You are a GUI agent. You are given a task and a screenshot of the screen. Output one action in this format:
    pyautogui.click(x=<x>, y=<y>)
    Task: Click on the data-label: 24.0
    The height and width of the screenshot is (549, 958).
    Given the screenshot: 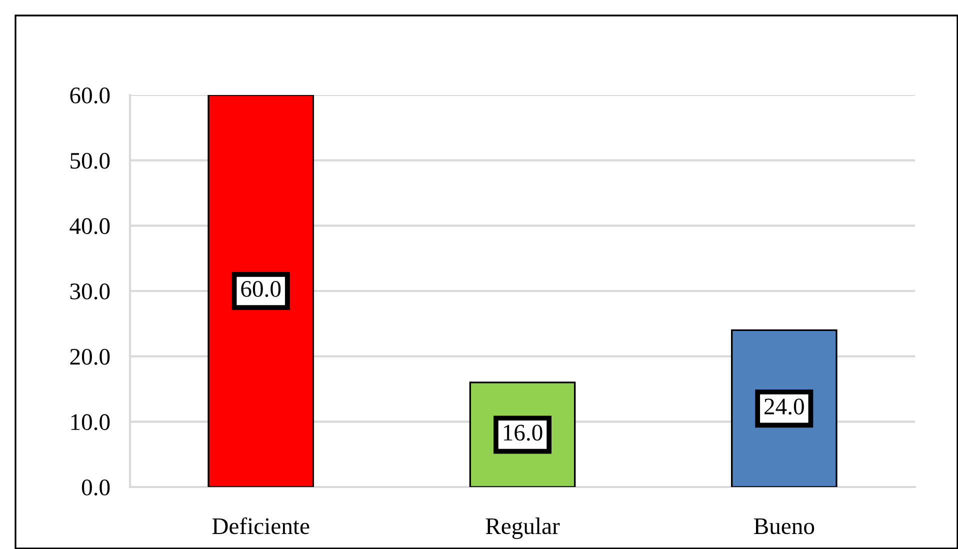 What is the action you would take?
    pyautogui.click(x=784, y=406)
    